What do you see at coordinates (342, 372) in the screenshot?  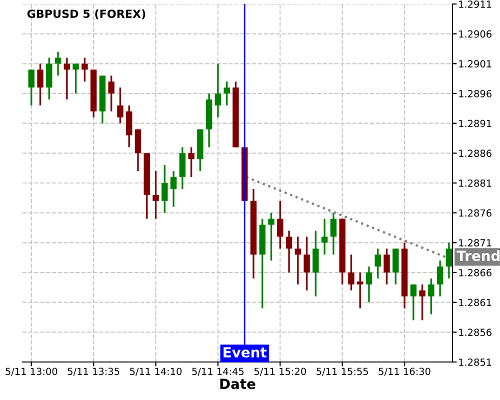 I see `x-tick-label: 5/11 15:55` at bounding box center [342, 372].